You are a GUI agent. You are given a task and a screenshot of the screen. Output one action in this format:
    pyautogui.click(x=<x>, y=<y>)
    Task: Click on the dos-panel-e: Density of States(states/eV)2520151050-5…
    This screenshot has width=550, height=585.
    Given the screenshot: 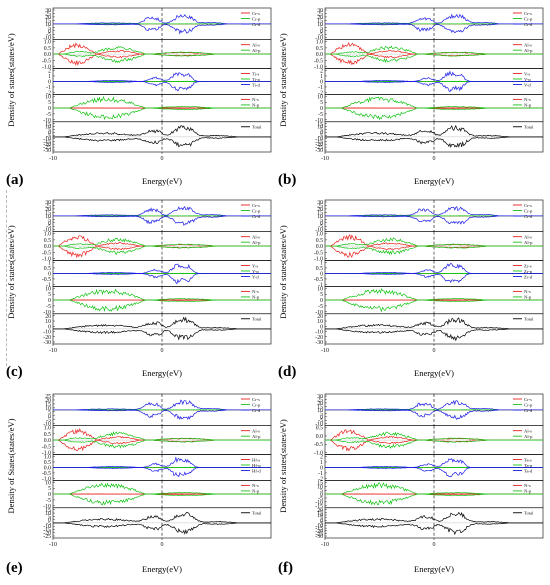 What is the action you would take?
    pyautogui.click(x=138, y=485)
    